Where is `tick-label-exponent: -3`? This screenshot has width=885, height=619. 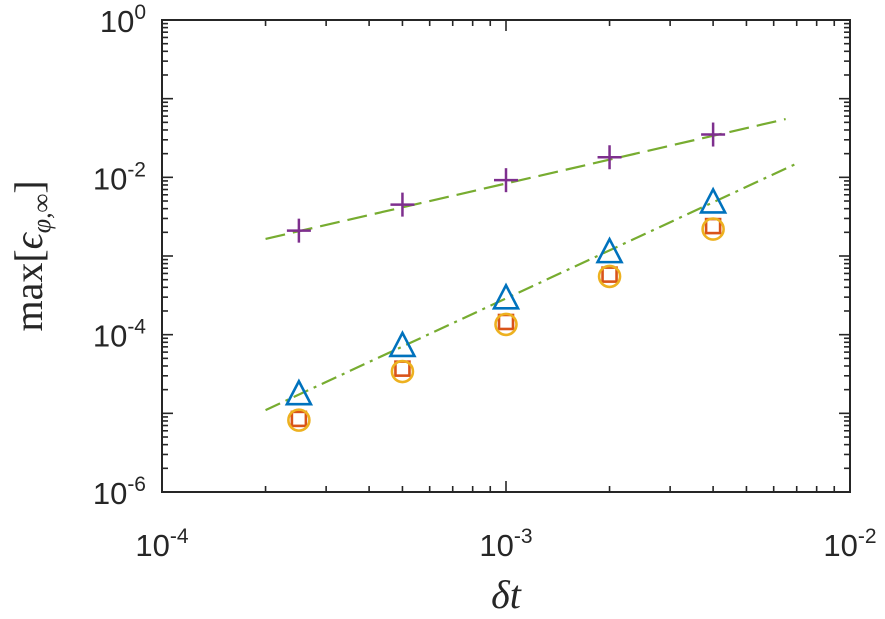
tick-label-exponent: -3 is located at coordinates (523, 536).